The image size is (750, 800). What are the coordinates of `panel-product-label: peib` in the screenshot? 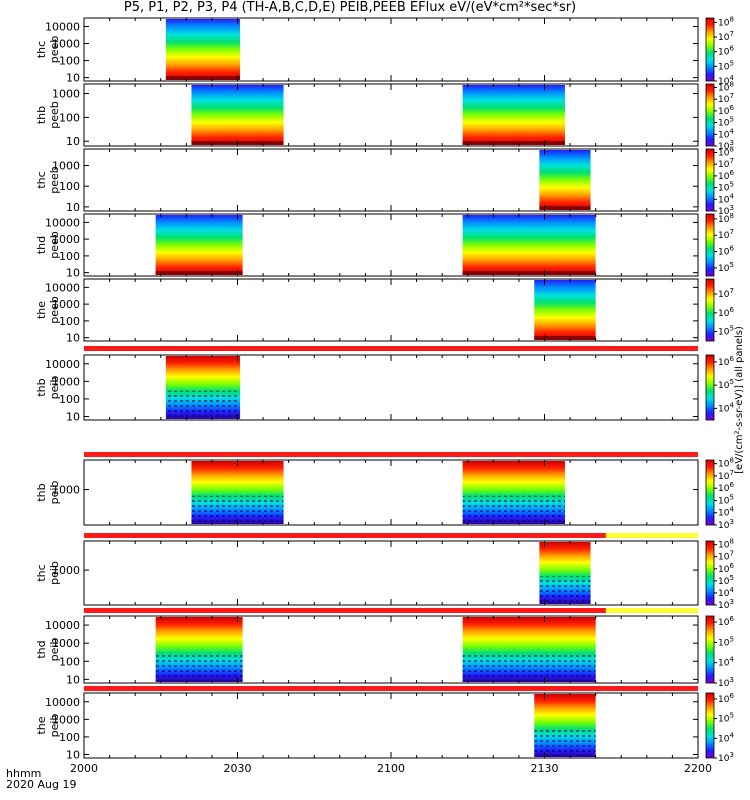 It's located at (54, 726).